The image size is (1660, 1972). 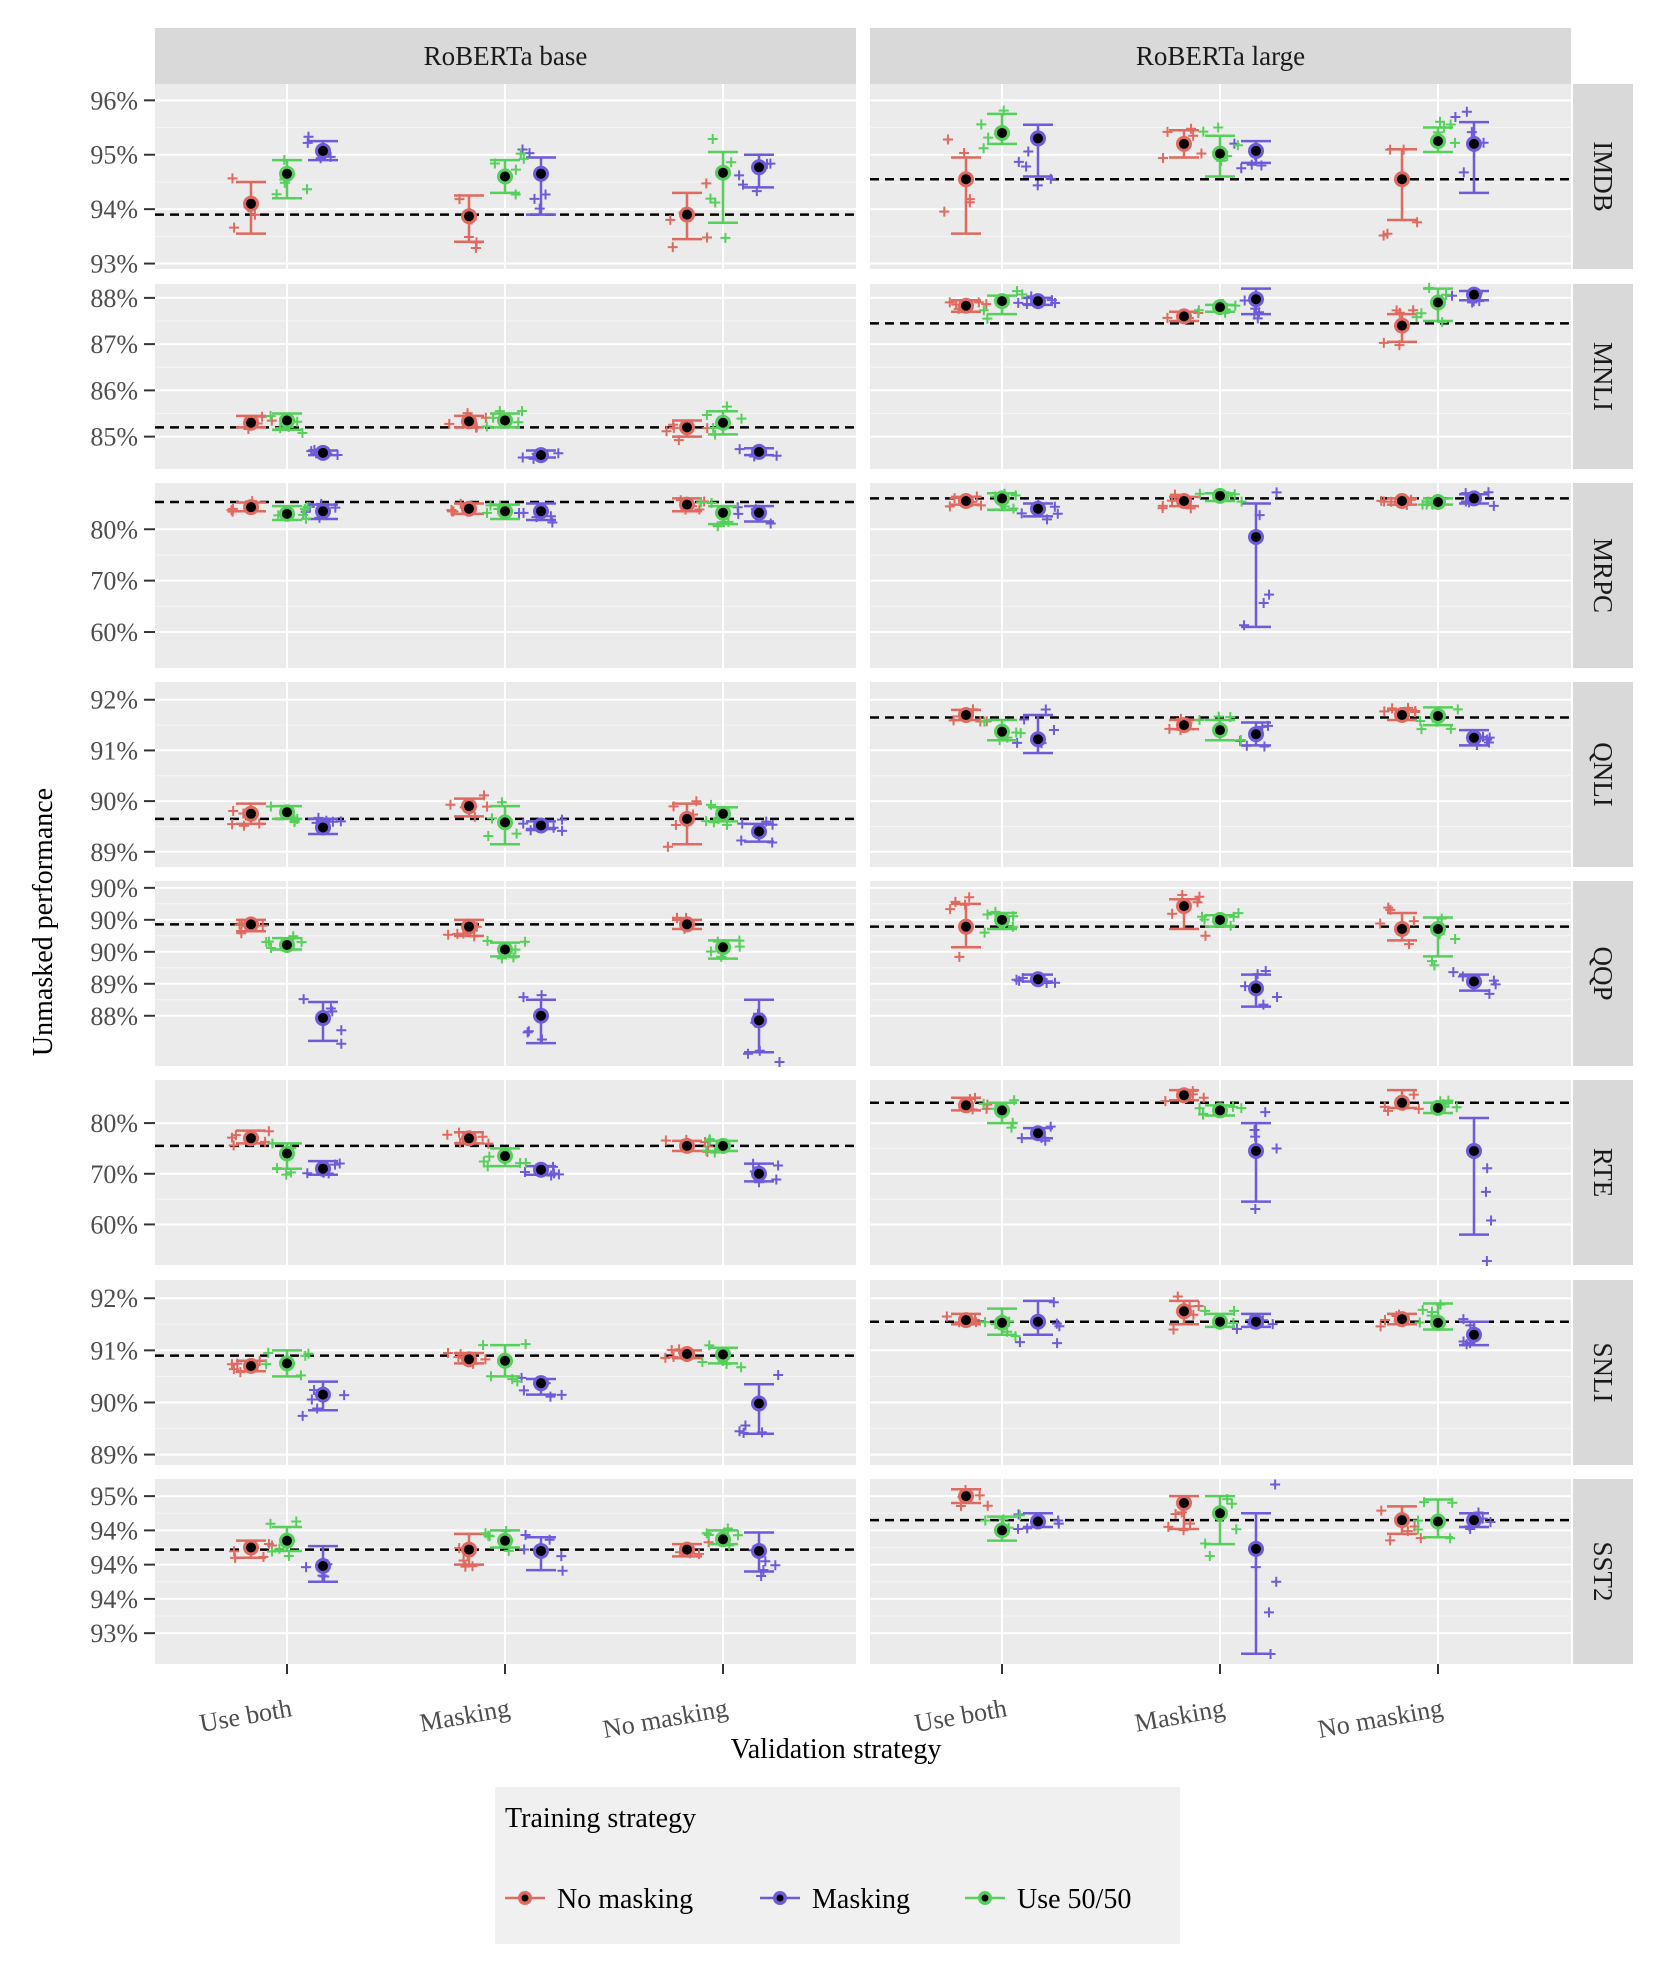 I want to click on row-strip-label: QNLI, so click(x=1603, y=774).